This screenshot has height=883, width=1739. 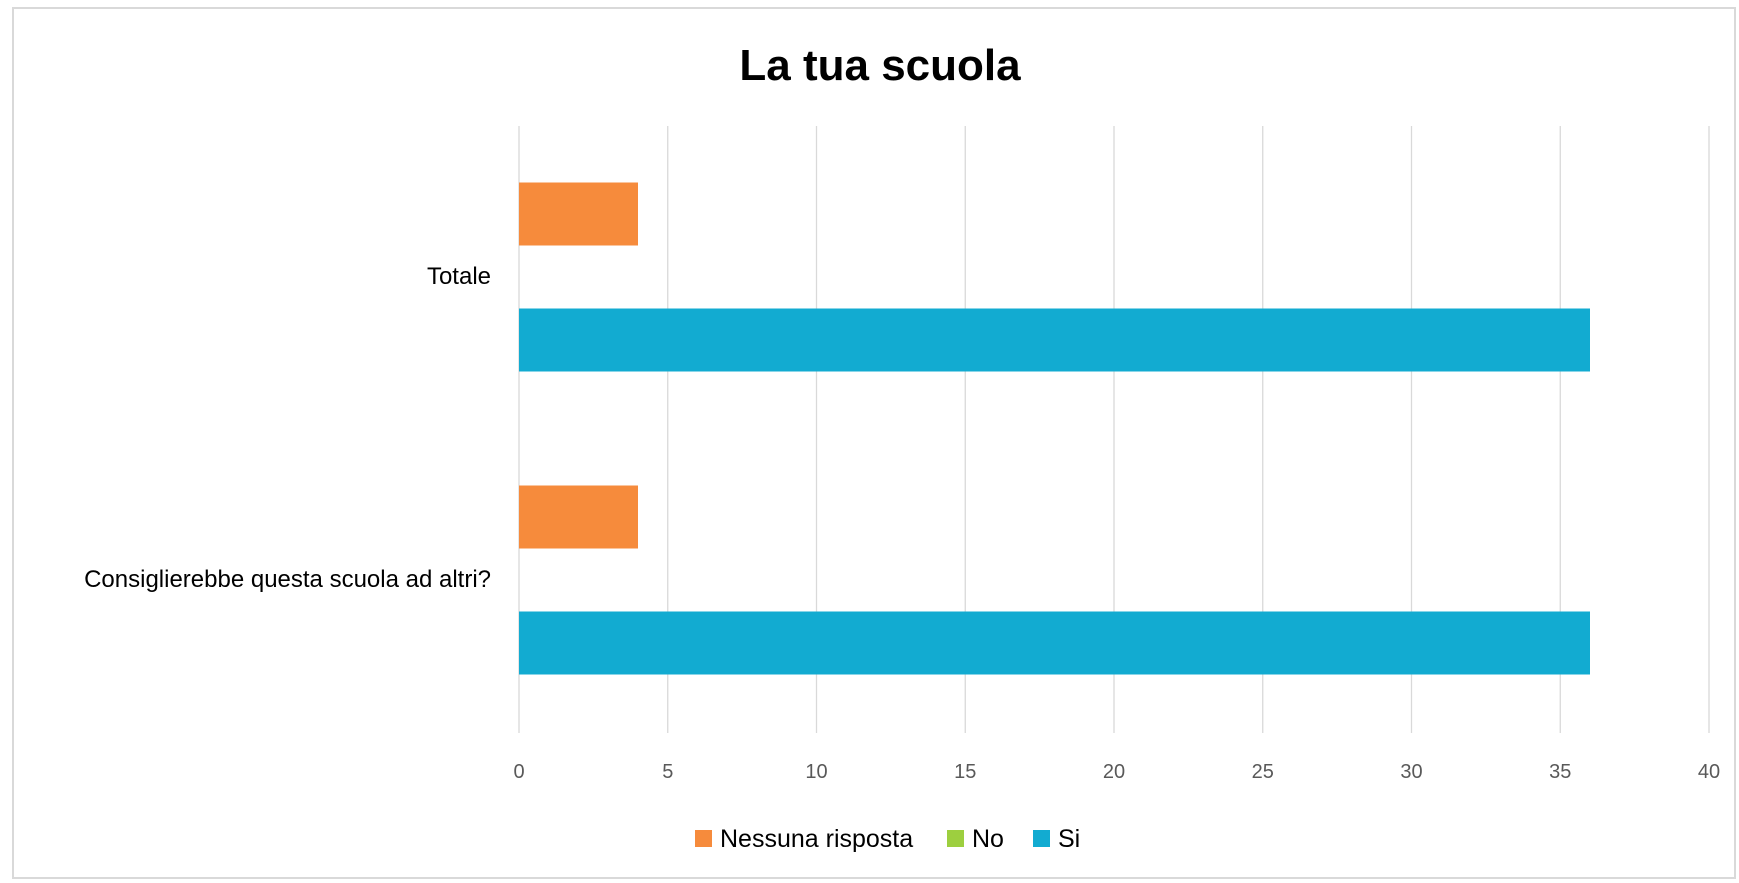 I want to click on legend-label: Si, so click(x=1069, y=839).